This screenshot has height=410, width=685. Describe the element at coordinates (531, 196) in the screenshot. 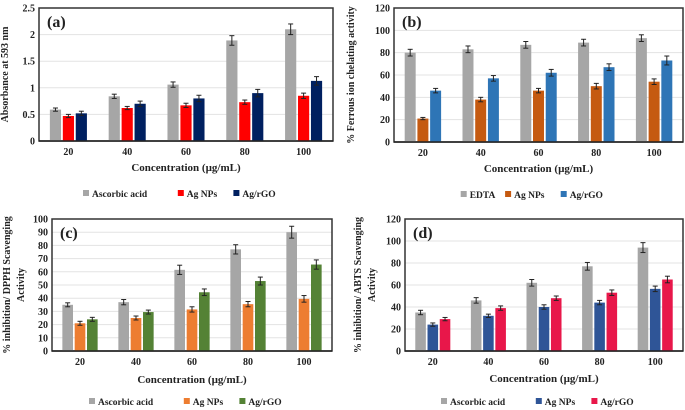

I see `legend: EDTA Ag NPs Ag/rGO` at that location.